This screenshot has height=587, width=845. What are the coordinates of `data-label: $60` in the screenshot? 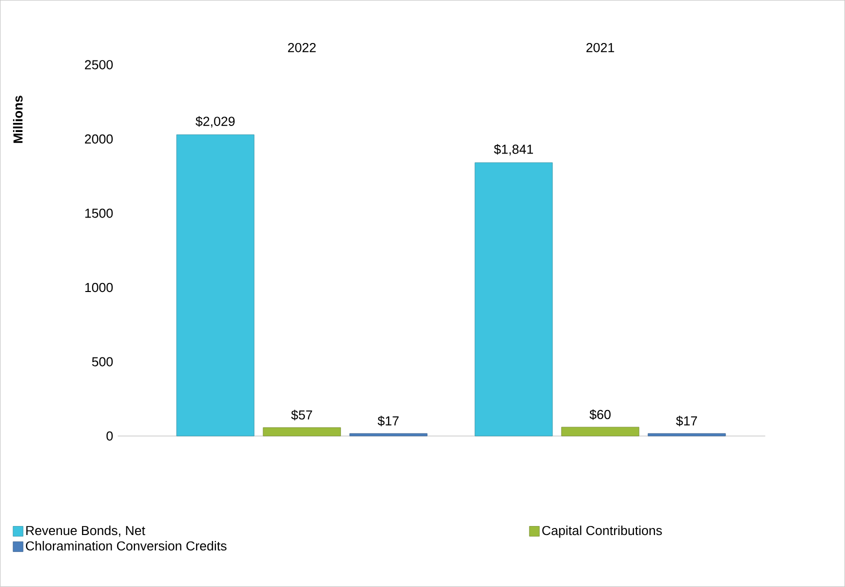 It's located at (600, 414).